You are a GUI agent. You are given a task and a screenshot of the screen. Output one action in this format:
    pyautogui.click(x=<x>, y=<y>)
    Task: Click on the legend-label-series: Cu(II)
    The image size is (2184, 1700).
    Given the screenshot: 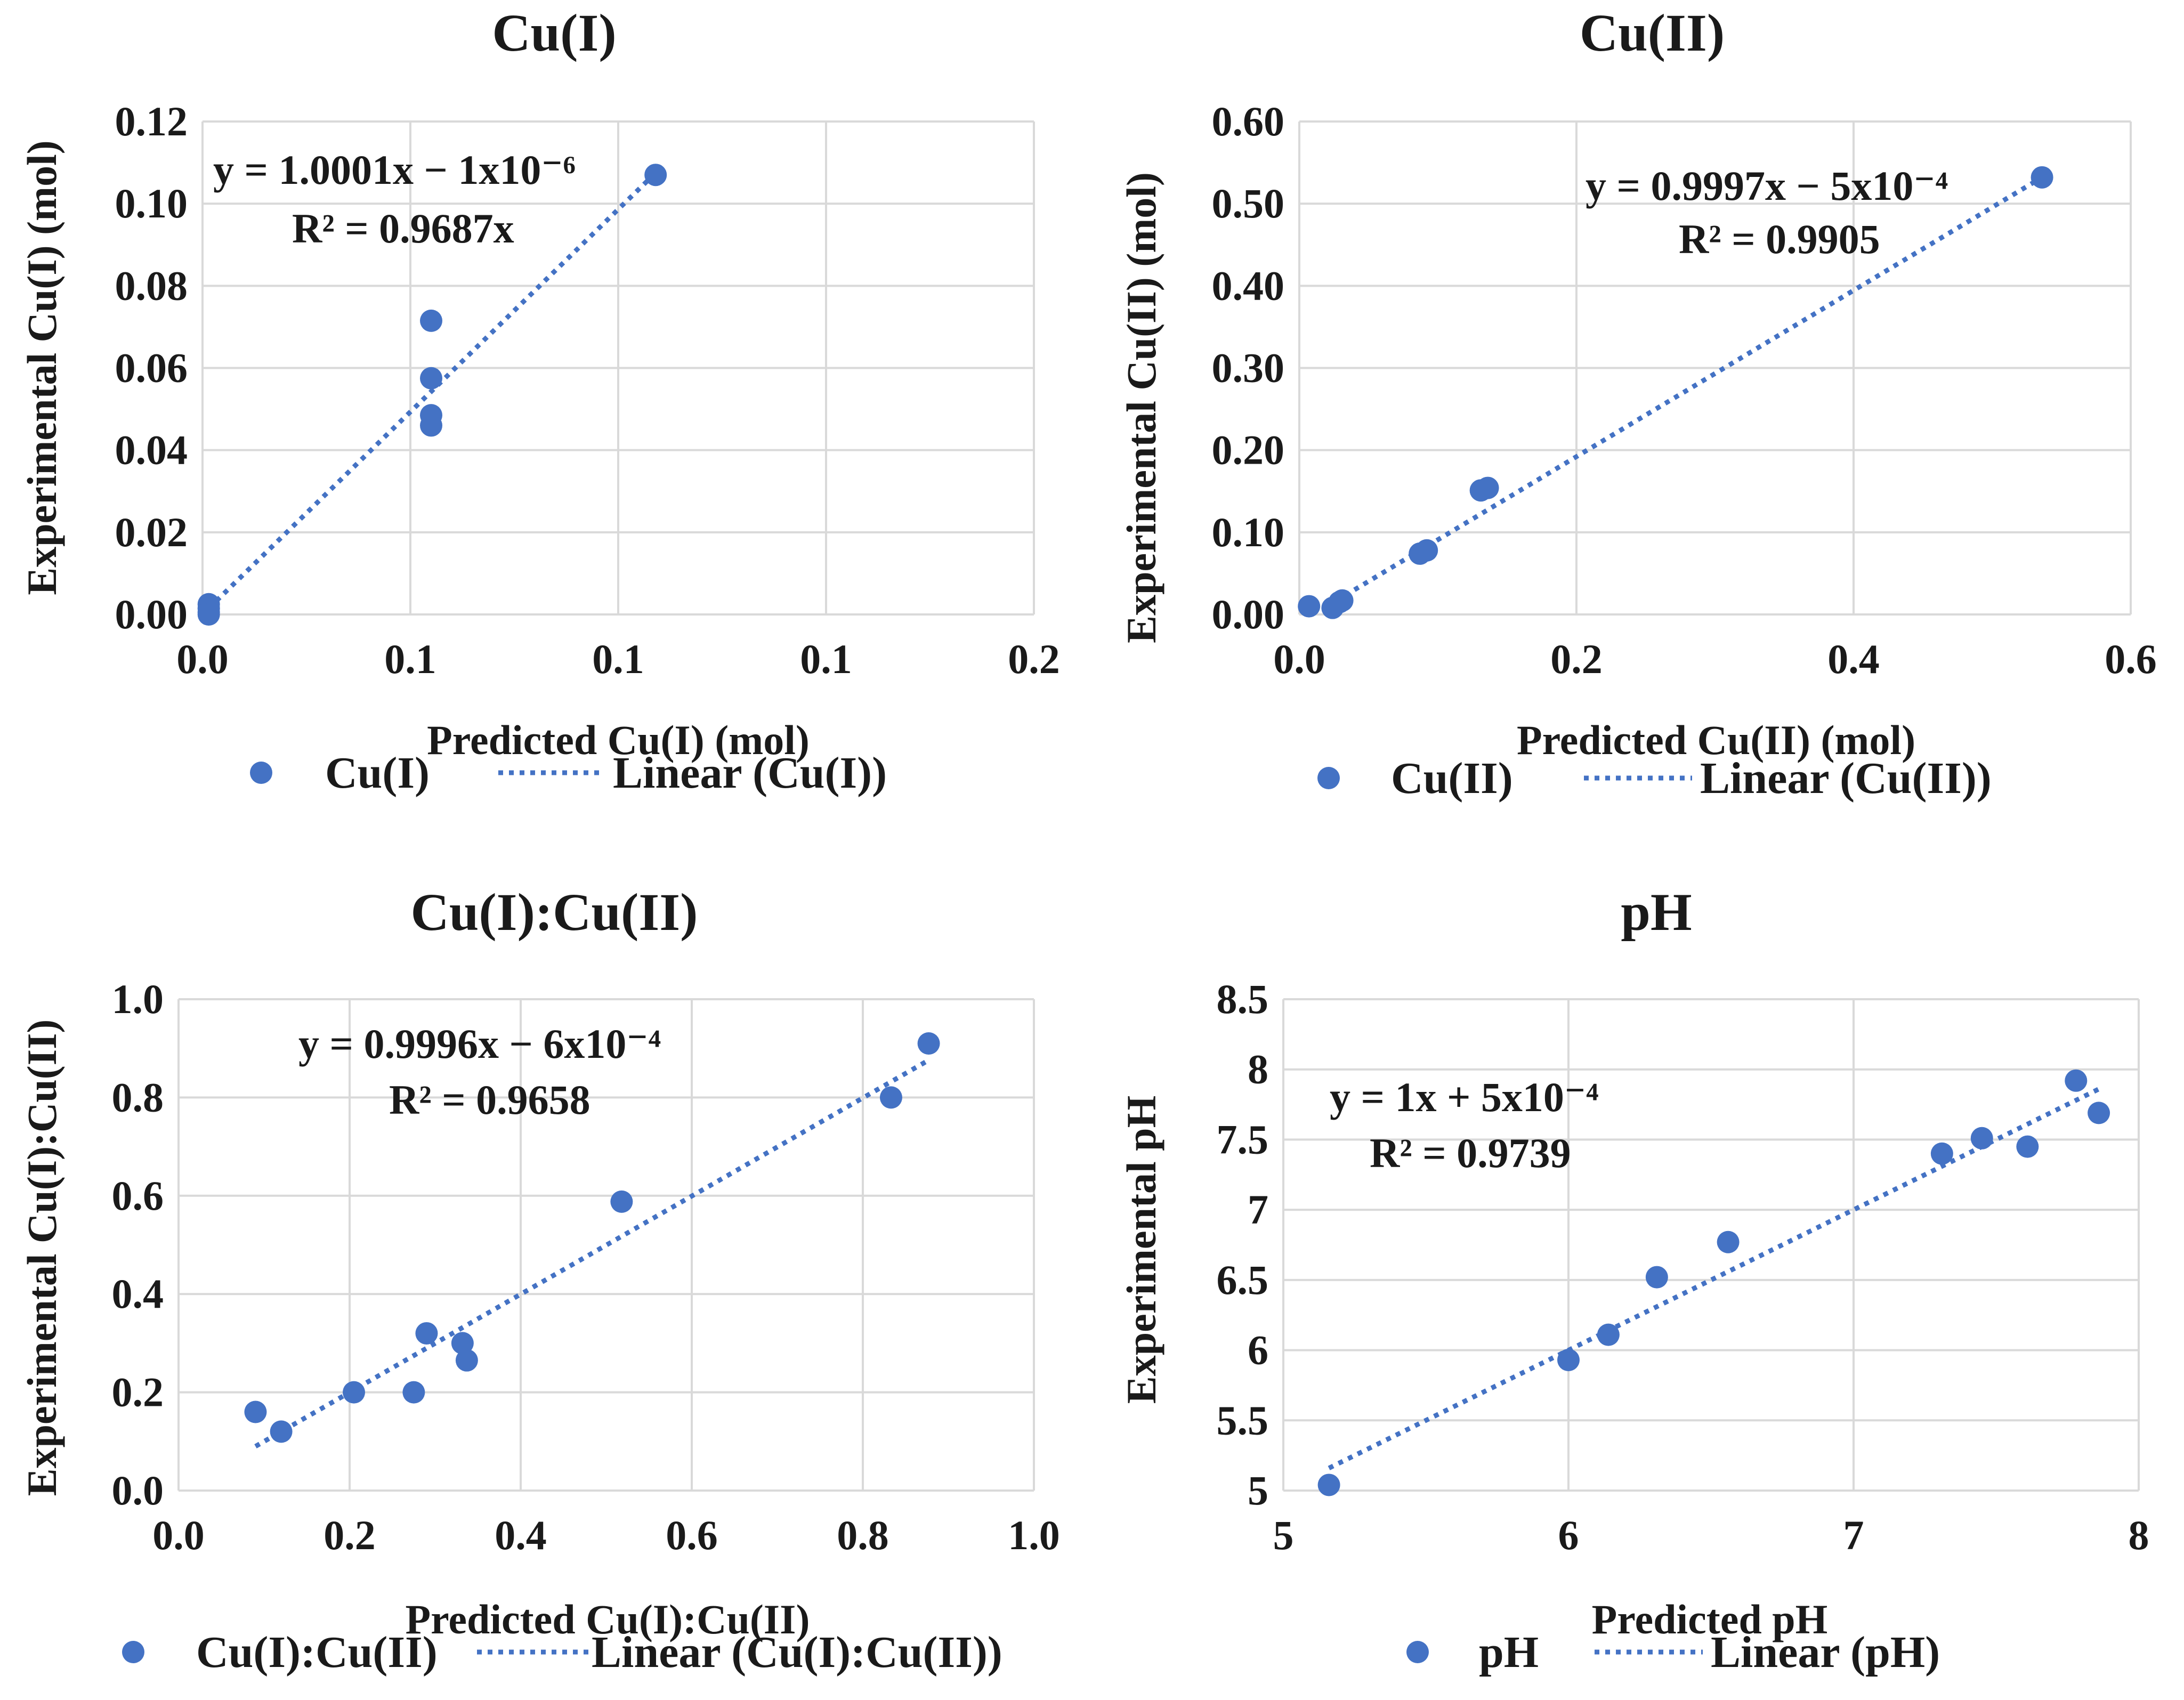 What is the action you would take?
    pyautogui.click(x=1452, y=778)
    